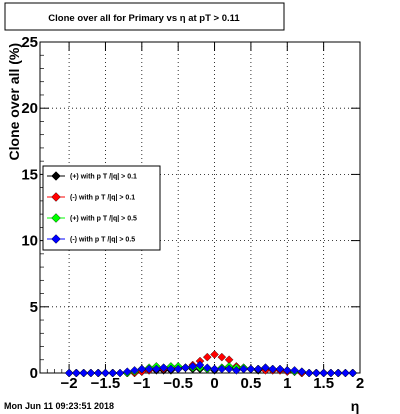 The width and height of the screenshot is (400, 414). Describe the element at coordinates (103, 219) in the screenshot. I see `legend-label: (+) with p T /|q| > 0.5` at that location.